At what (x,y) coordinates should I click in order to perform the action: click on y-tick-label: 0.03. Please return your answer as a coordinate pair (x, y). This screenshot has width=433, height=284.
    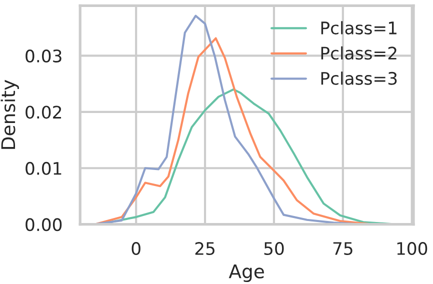
    Looking at the image, I should click on (44, 55).